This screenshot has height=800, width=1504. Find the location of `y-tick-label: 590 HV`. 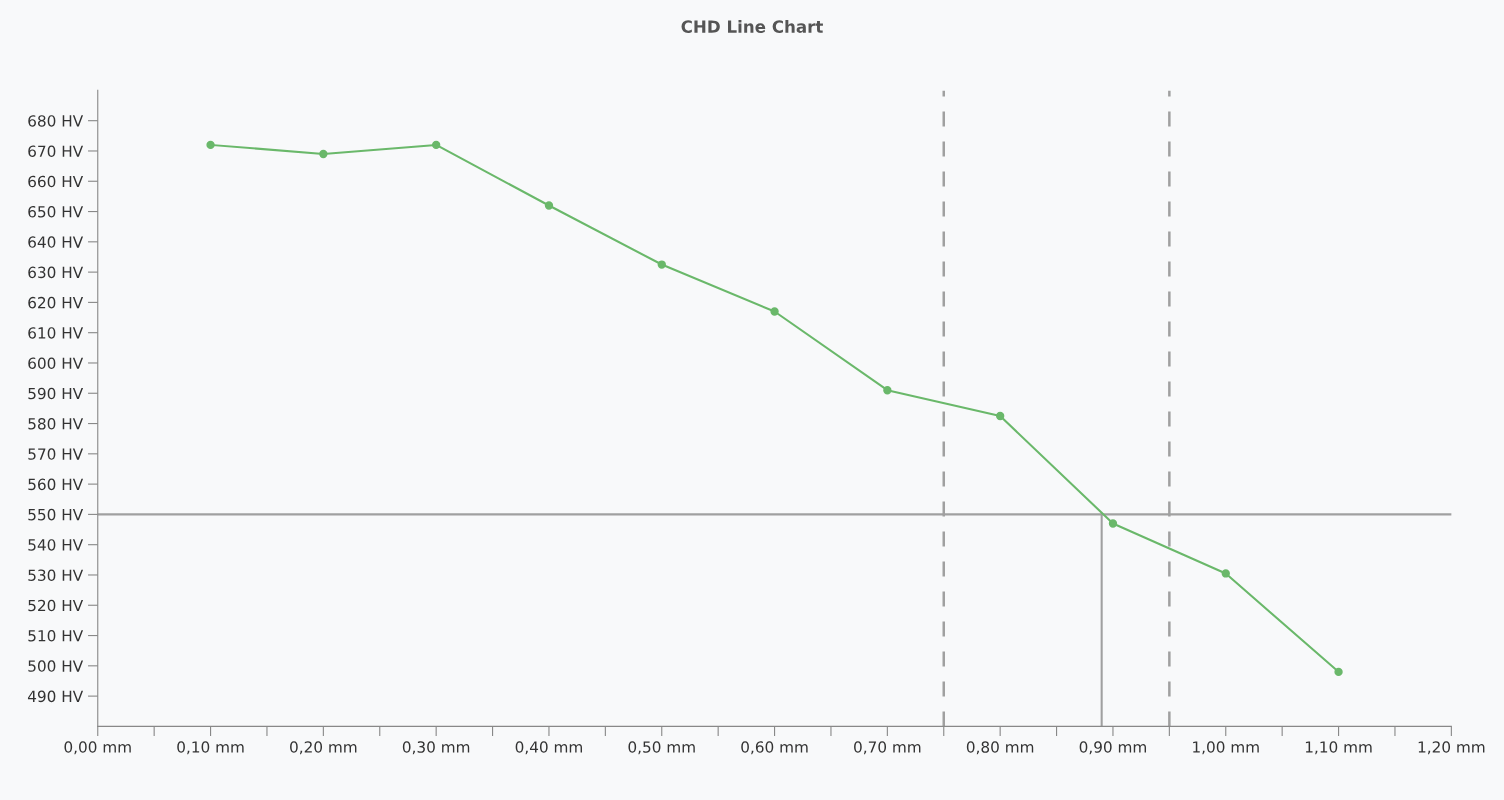

y-tick-label: 590 HV is located at coordinates (56, 393).